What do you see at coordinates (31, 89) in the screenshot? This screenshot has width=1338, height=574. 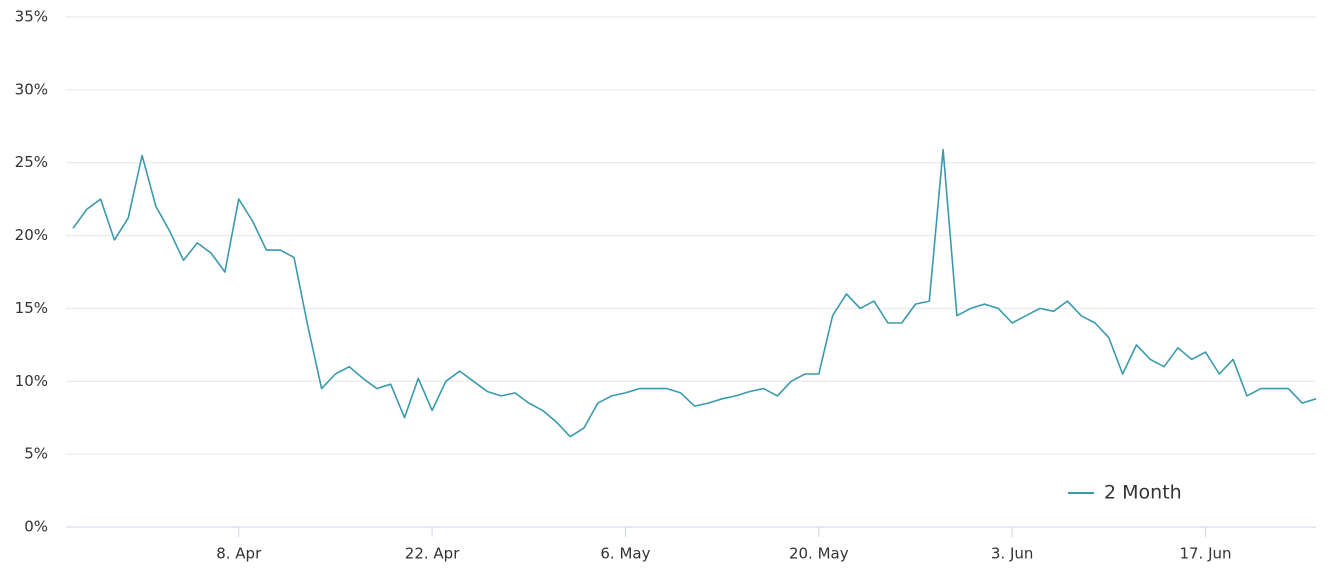 I see `y-tick-label: 30%` at bounding box center [31, 89].